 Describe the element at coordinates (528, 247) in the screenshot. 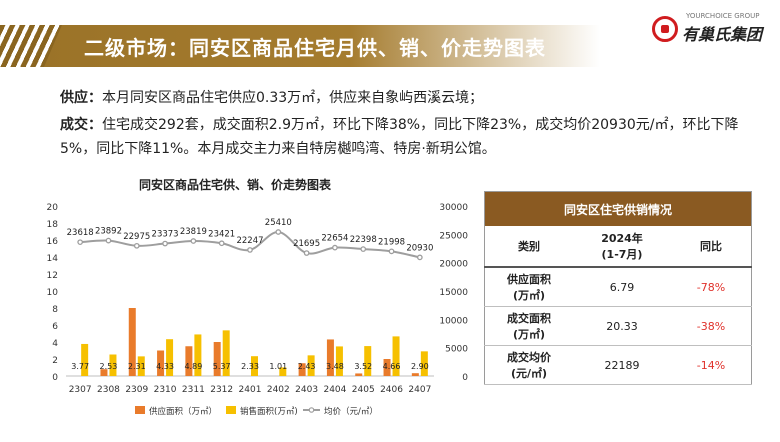

I see `table-header-category: 类别` at that location.